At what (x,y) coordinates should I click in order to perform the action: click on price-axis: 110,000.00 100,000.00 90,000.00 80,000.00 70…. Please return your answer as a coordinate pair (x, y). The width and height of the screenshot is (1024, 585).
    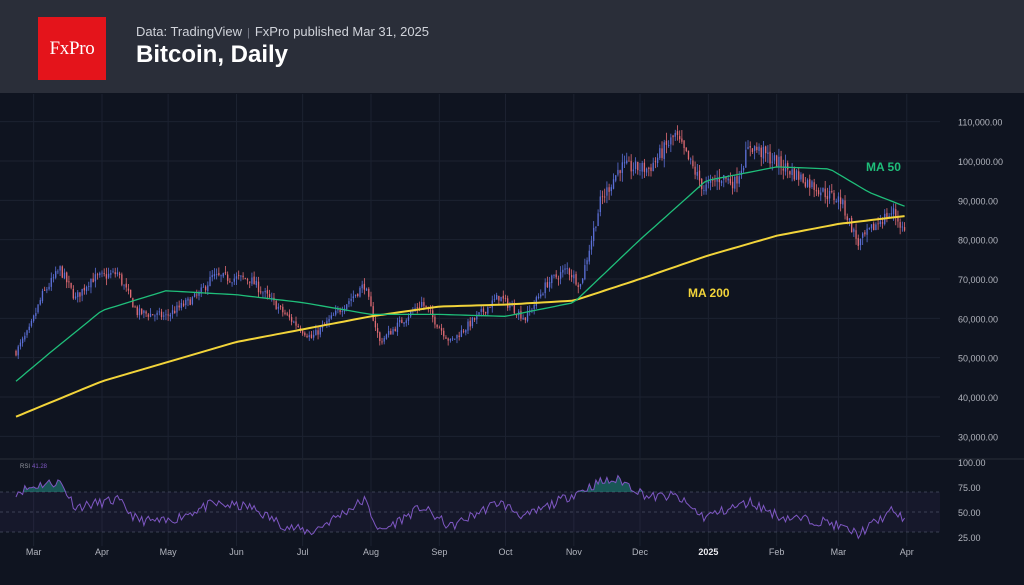
    Looking at the image, I should click on (980, 280).